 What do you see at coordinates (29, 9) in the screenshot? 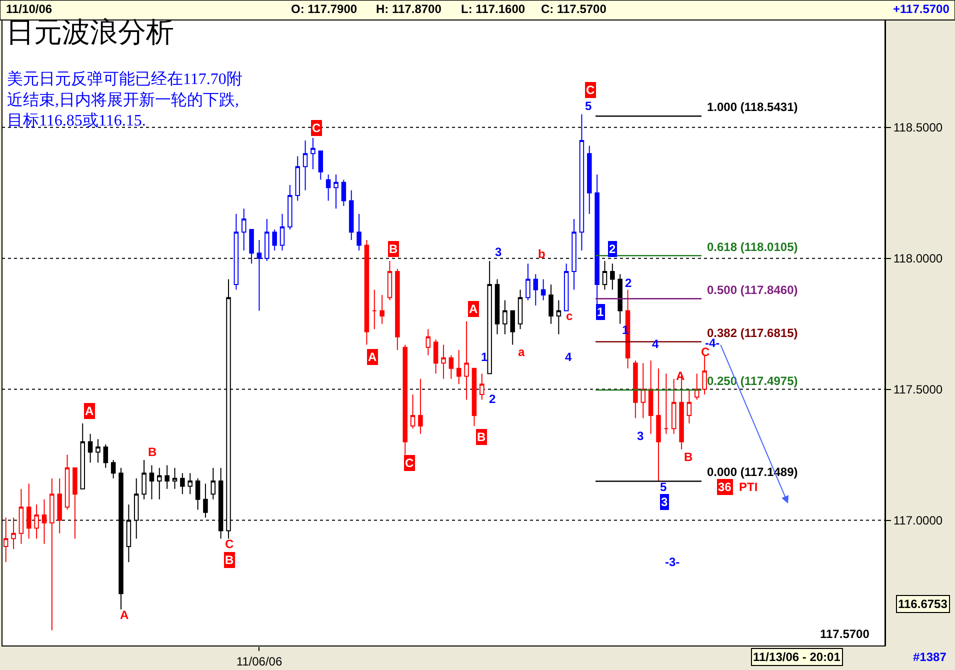
I see `text: 11/10/06` at bounding box center [29, 9].